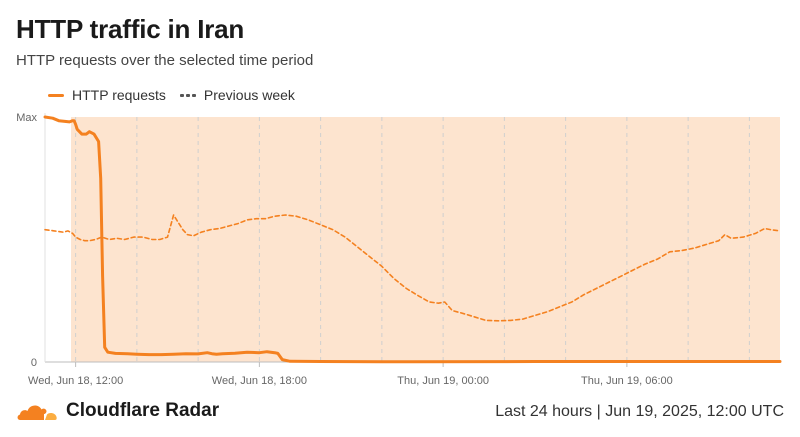  Describe the element at coordinates (130, 29) in the screenshot. I see `page-title: HTTP traffic in Iran` at that location.